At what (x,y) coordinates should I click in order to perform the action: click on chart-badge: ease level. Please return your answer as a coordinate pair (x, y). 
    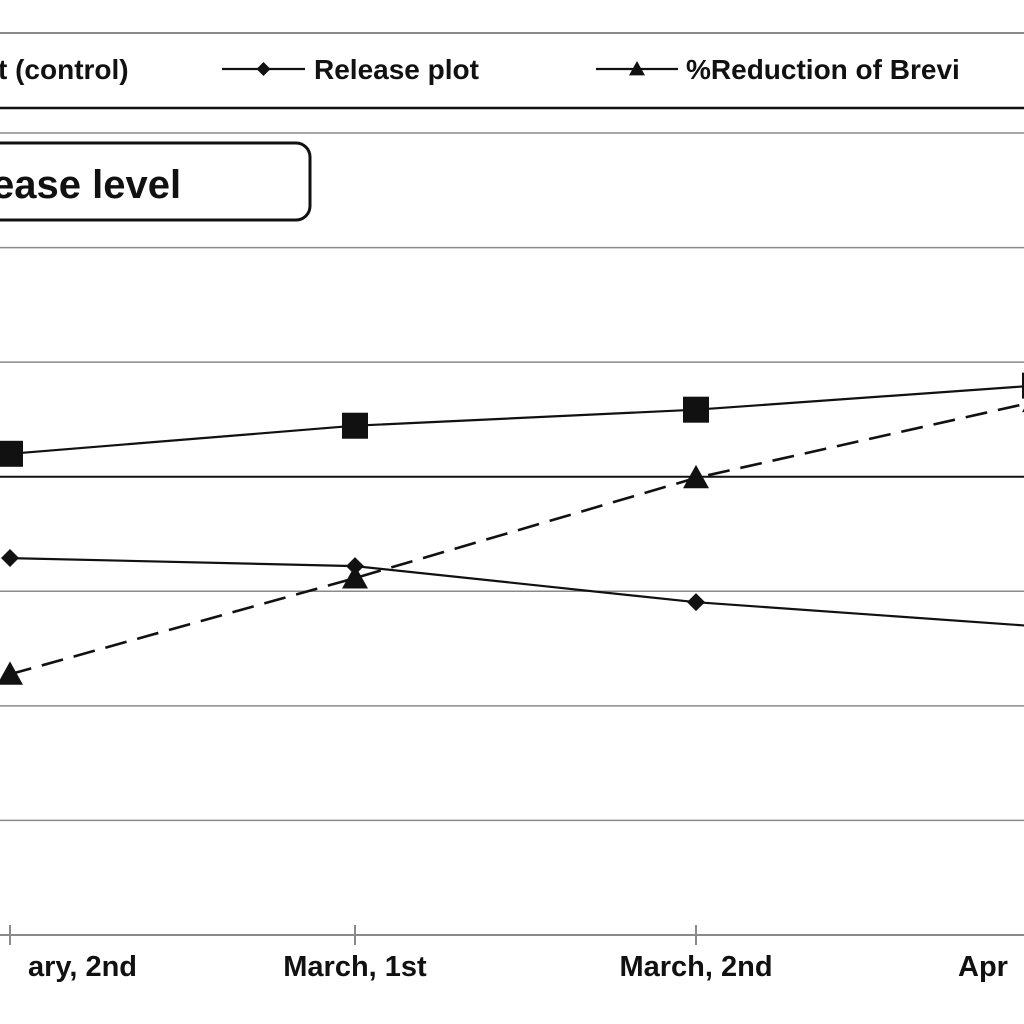
    Looking at the image, I should click on (156, 181).